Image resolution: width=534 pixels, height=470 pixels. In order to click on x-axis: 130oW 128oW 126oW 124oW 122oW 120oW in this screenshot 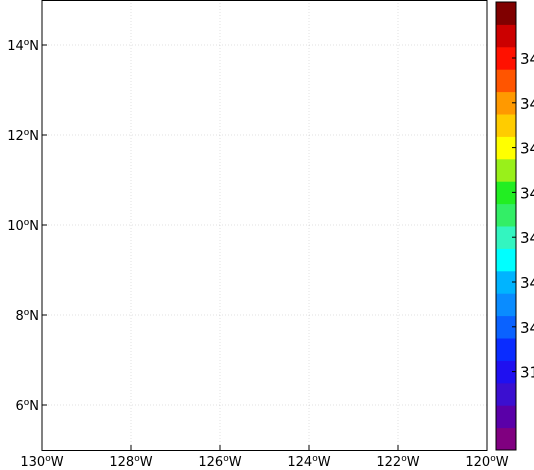, I will do `click(264, 457)`.